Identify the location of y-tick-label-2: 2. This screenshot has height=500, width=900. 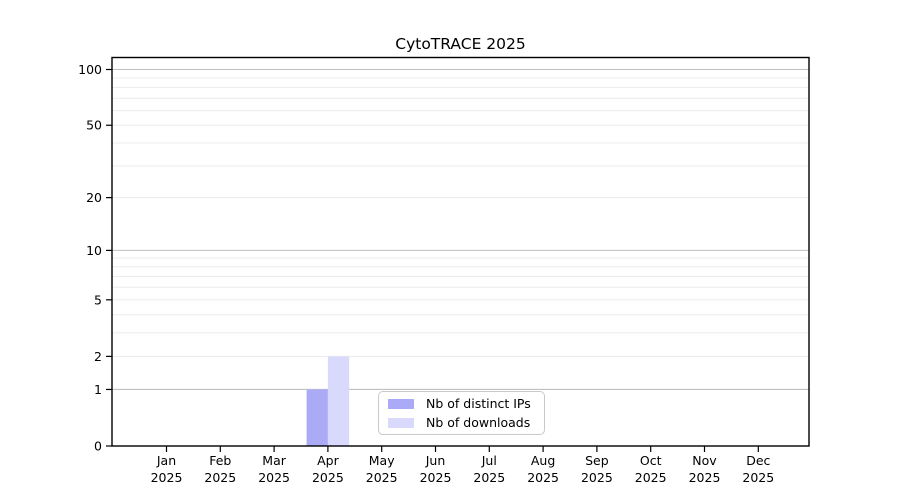
(98, 356).